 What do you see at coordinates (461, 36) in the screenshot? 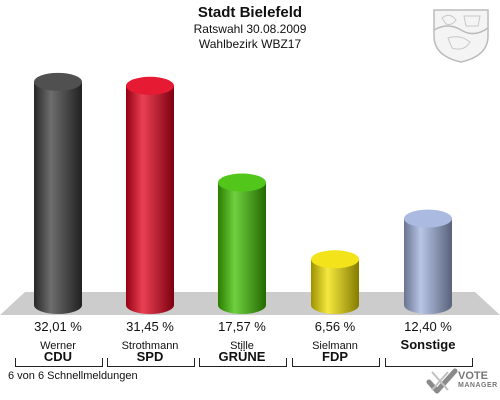
I see `nrw-crest-icon` at bounding box center [461, 36].